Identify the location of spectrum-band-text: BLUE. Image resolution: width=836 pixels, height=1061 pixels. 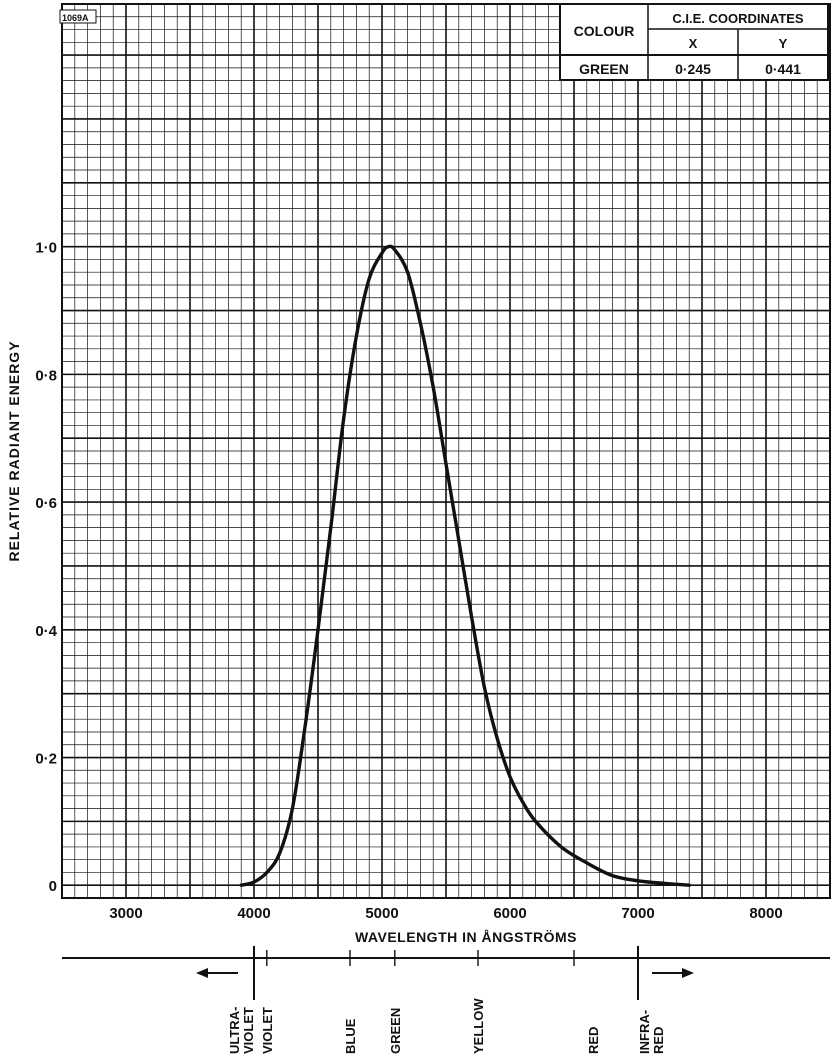
(350, 1036).